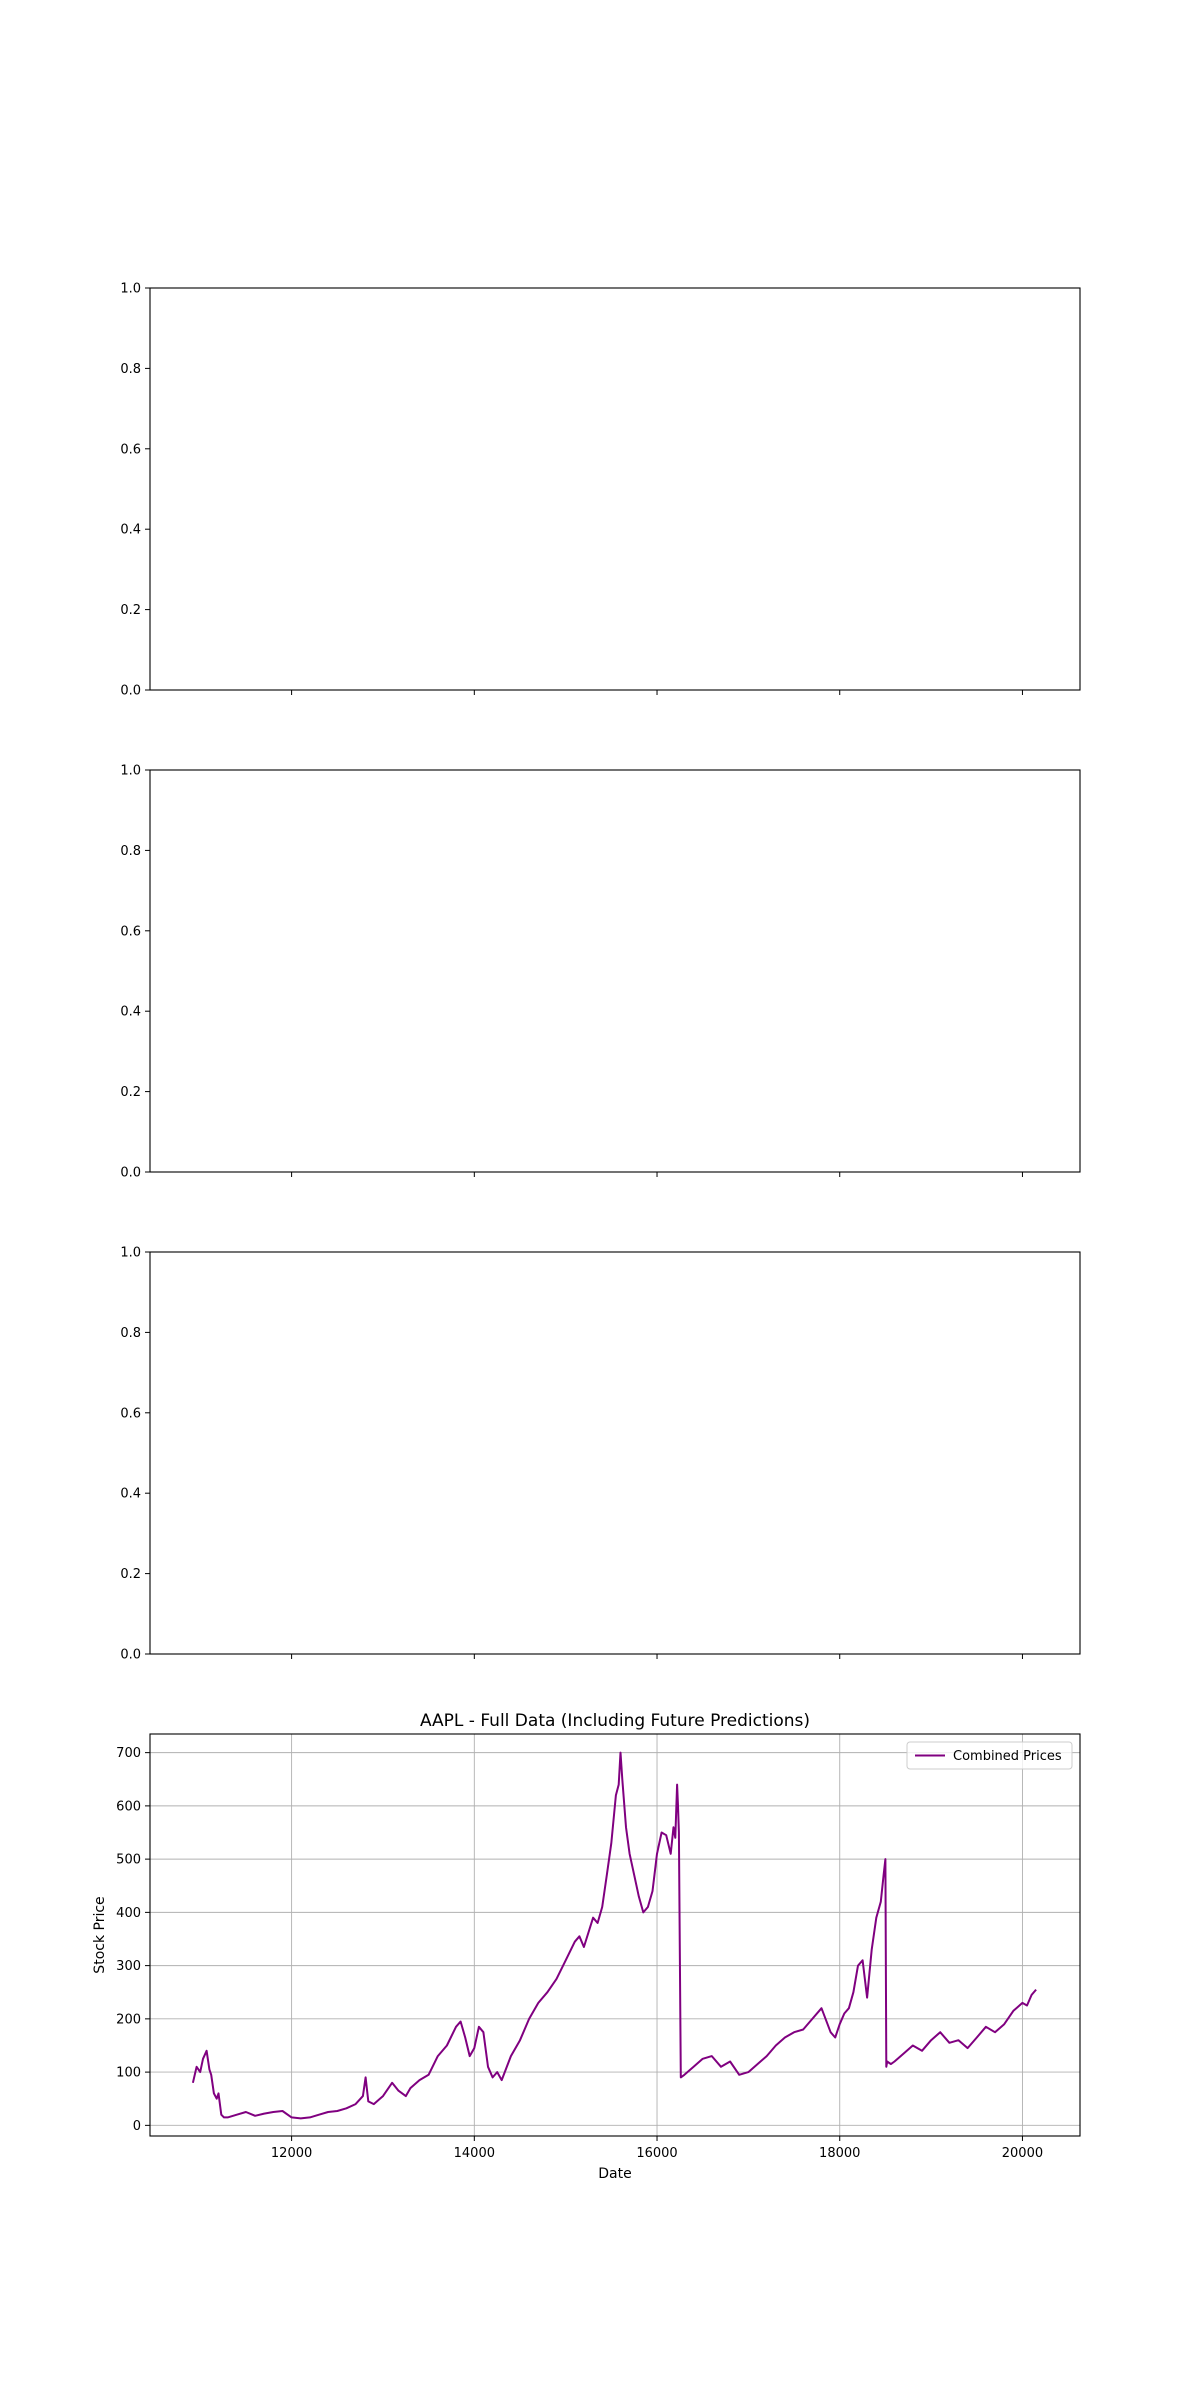 This screenshot has height=2400, width=1200. What do you see at coordinates (128, 2073) in the screenshot?
I see `y-tick-label: 100` at bounding box center [128, 2073].